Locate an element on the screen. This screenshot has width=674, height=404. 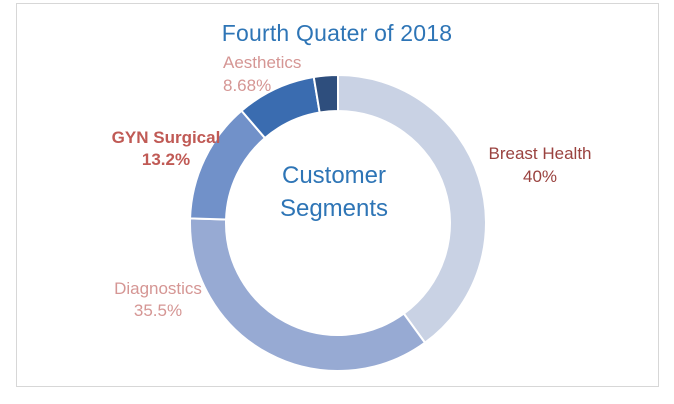
donut-center-label: Customer Segments is located at coordinates (334, 192).